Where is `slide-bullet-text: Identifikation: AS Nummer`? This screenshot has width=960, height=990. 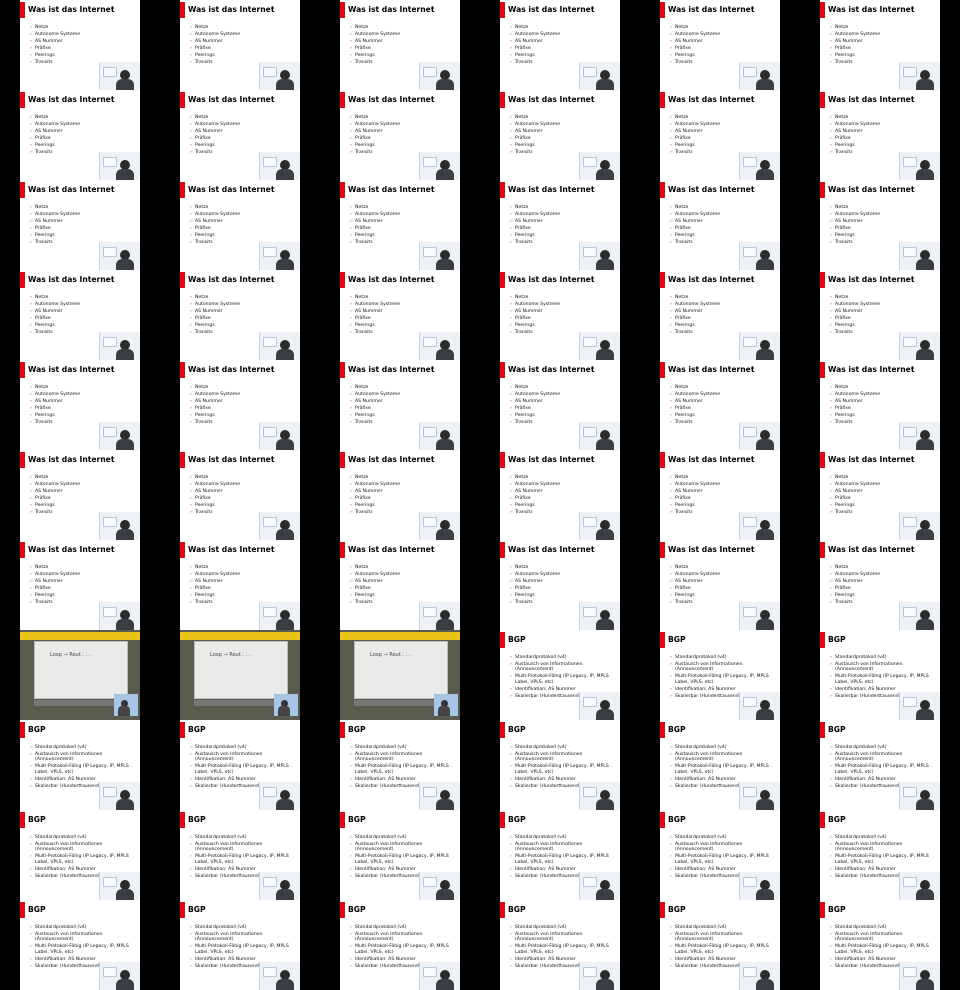 slide-bullet-text: Identifikation: AS Nummer is located at coordinates (545, 869).